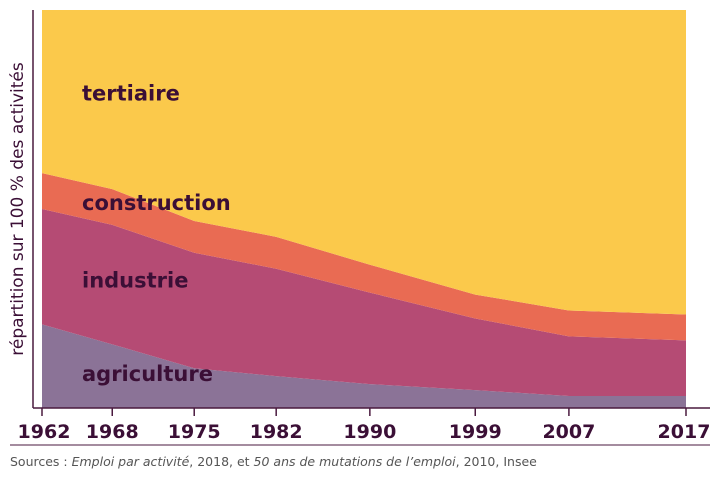 The image size is (716, 478). I want to click on x-tick-label: 1962, so click(44, 432).